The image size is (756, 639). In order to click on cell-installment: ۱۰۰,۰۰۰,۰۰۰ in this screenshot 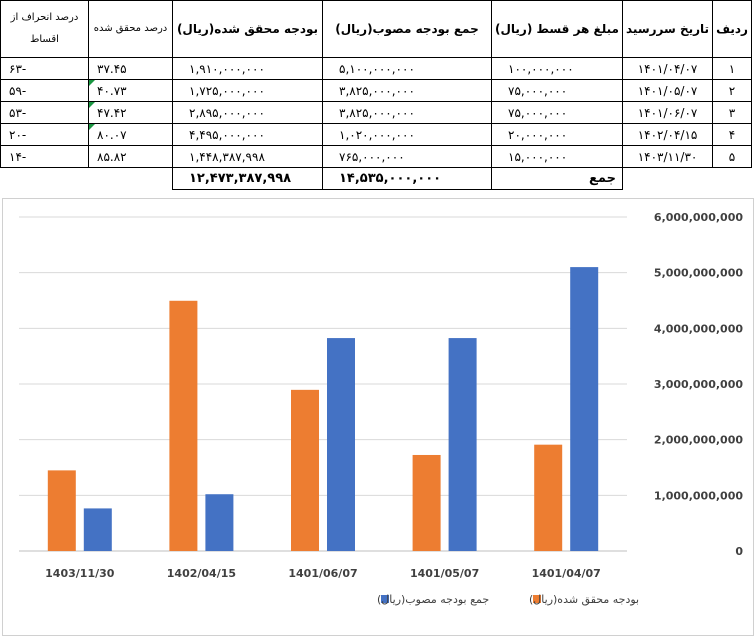, I will do `click(557, 68)`.